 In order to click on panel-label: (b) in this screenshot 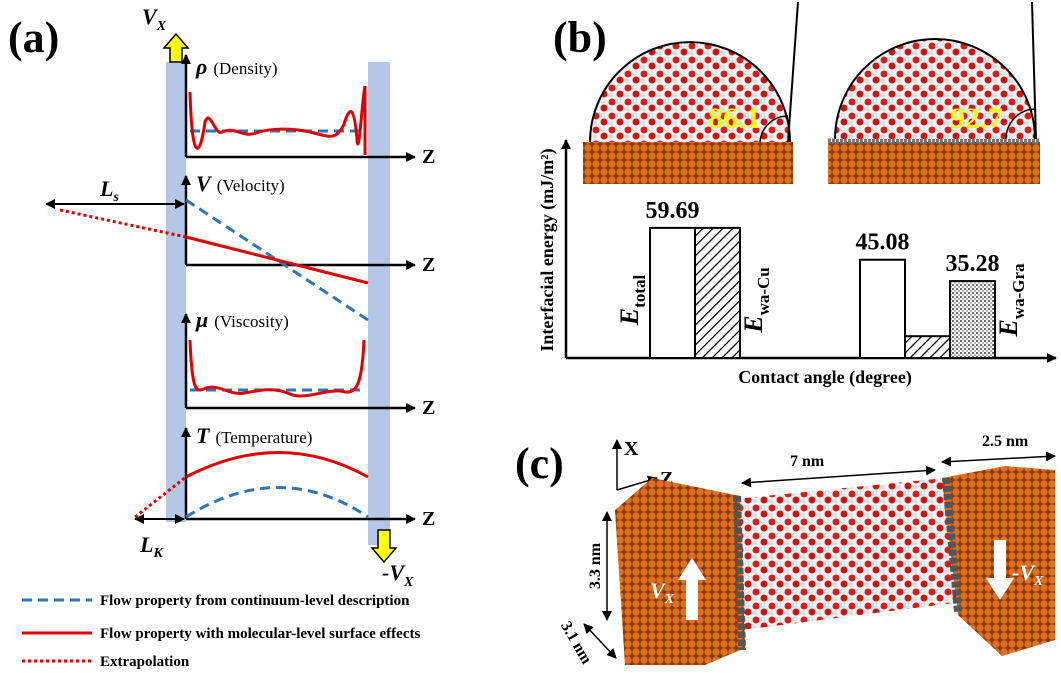, I will do `click(580, 37)`.